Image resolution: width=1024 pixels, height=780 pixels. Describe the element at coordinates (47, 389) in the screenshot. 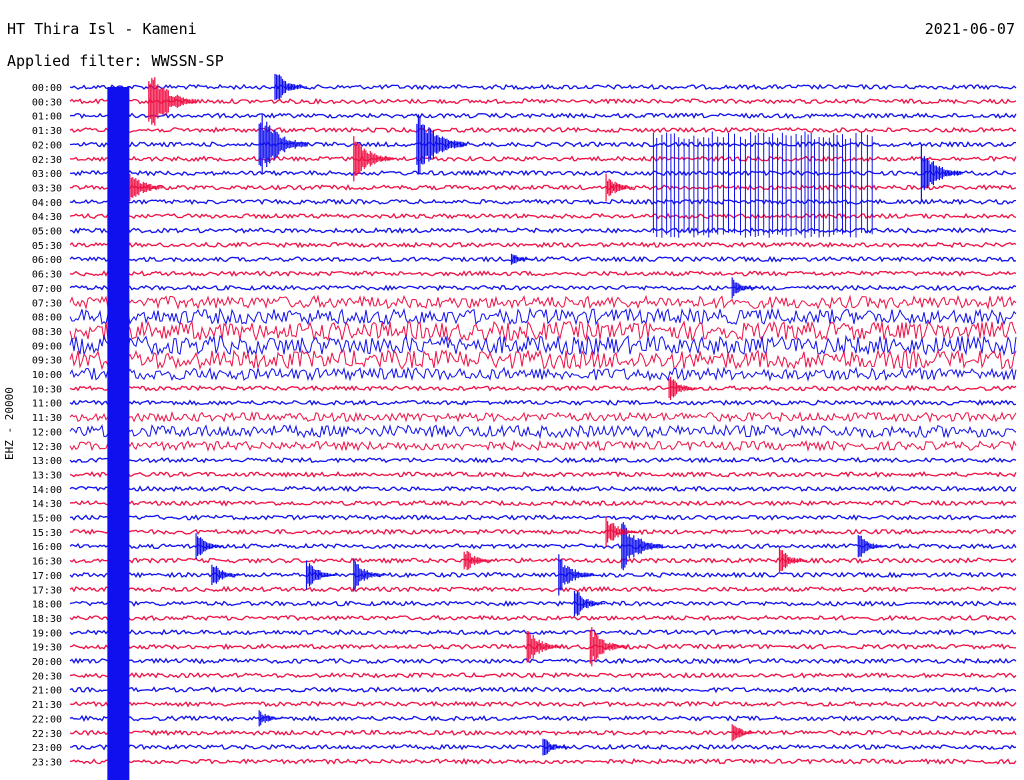

I see `row-time-label: 10:30` at that location.